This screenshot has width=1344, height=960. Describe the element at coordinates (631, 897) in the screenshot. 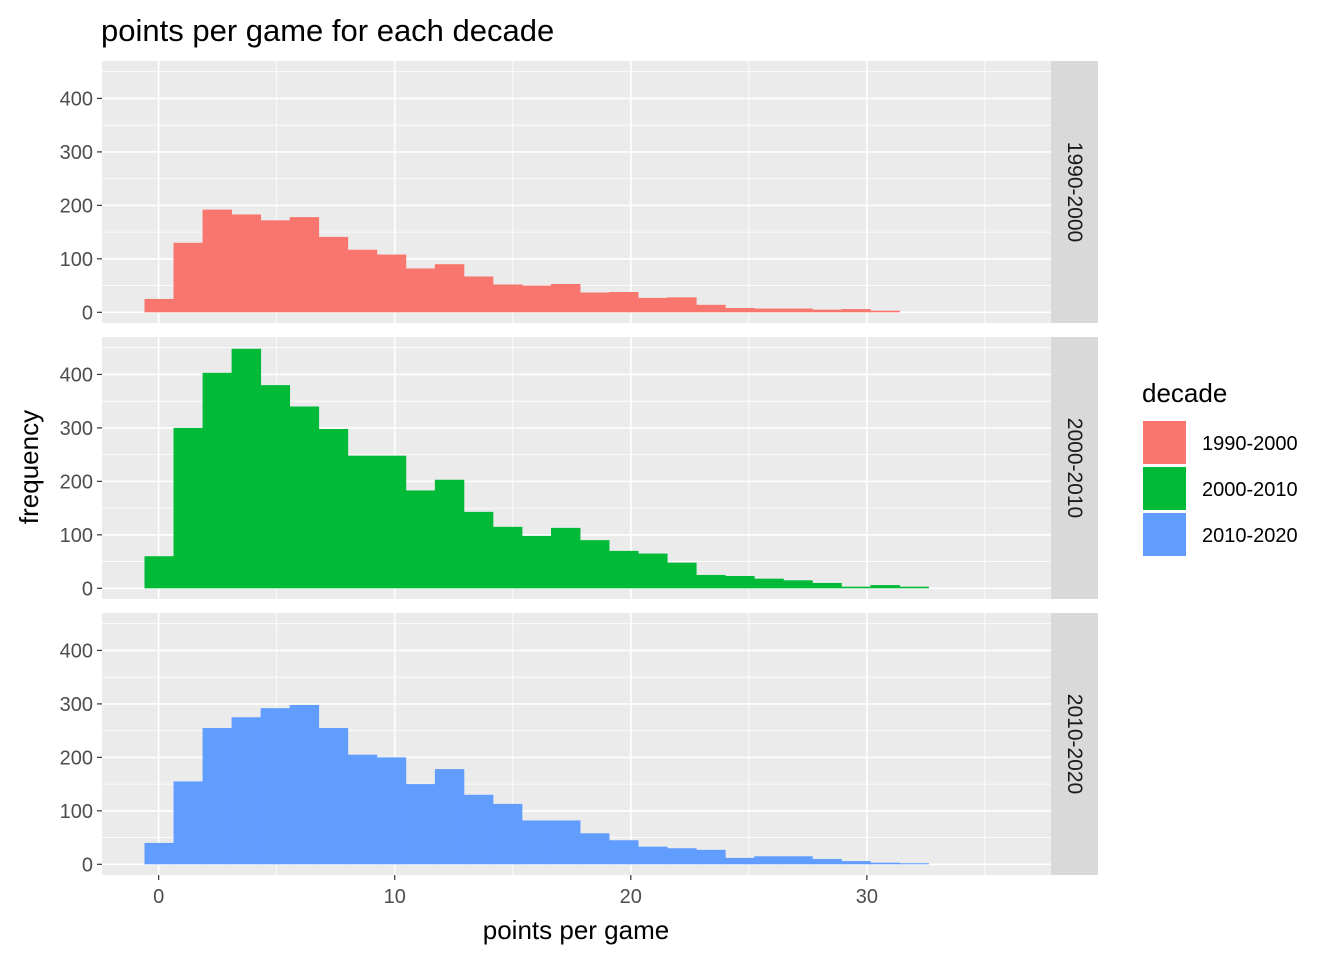

I see `x-tick-label: 20` at that location.